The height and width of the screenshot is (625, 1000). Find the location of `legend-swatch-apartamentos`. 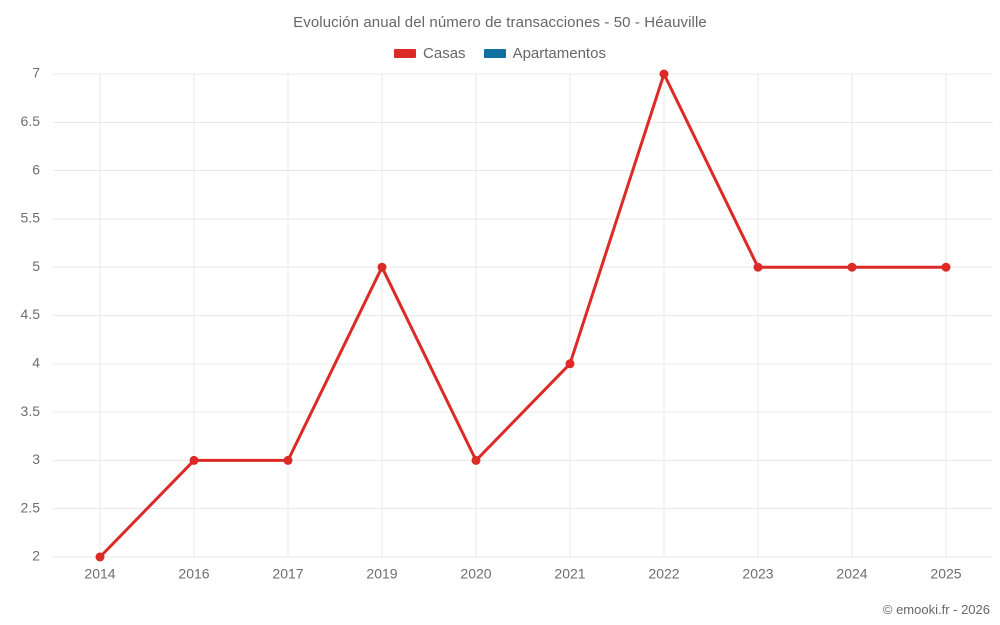

legend-swatch-apartamentos is located at coordinates (494, 53).